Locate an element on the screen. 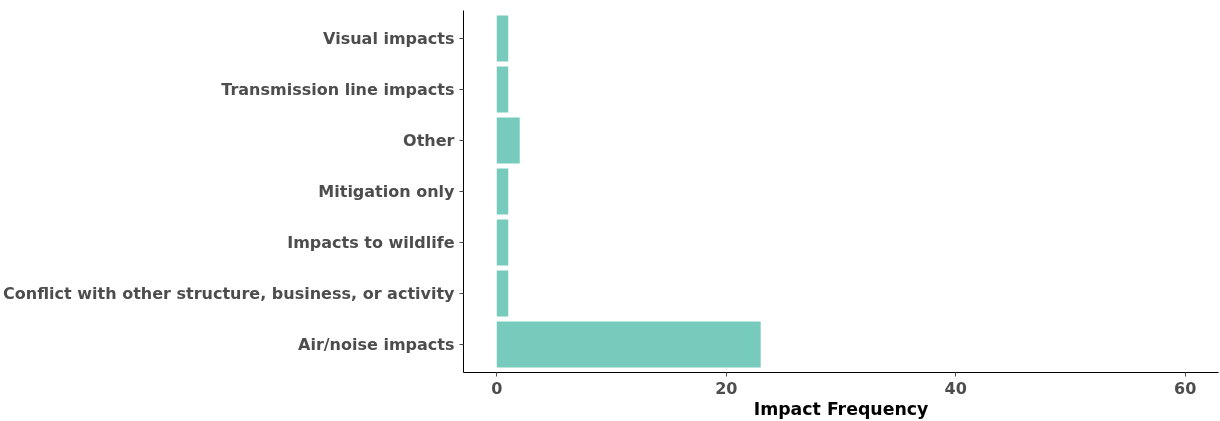 This screenshot has height=421, width=1220. x-tick-label: 40 is located at coordinates (955, 388).